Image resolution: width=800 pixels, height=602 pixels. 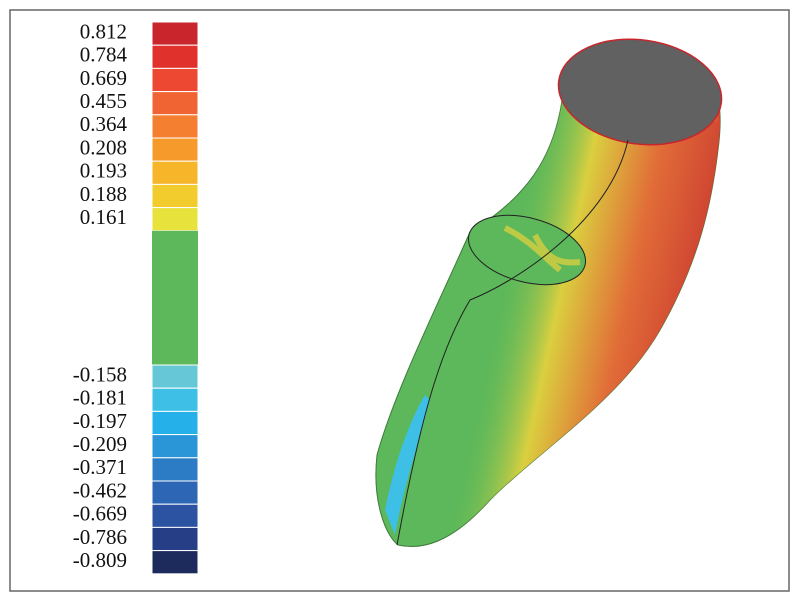 I want to click on legend-label: -0.197, so click(x=100, y=421).